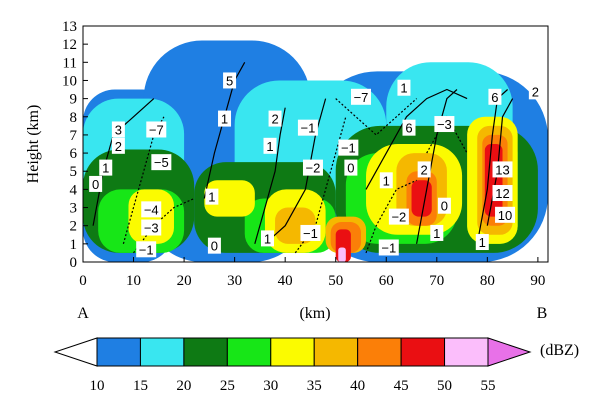 The width and height of the screenshot is (600, 410). Describe the element at coordinates (69, 81) in the screenshot. I see `y-tick-label: 10` at that location.